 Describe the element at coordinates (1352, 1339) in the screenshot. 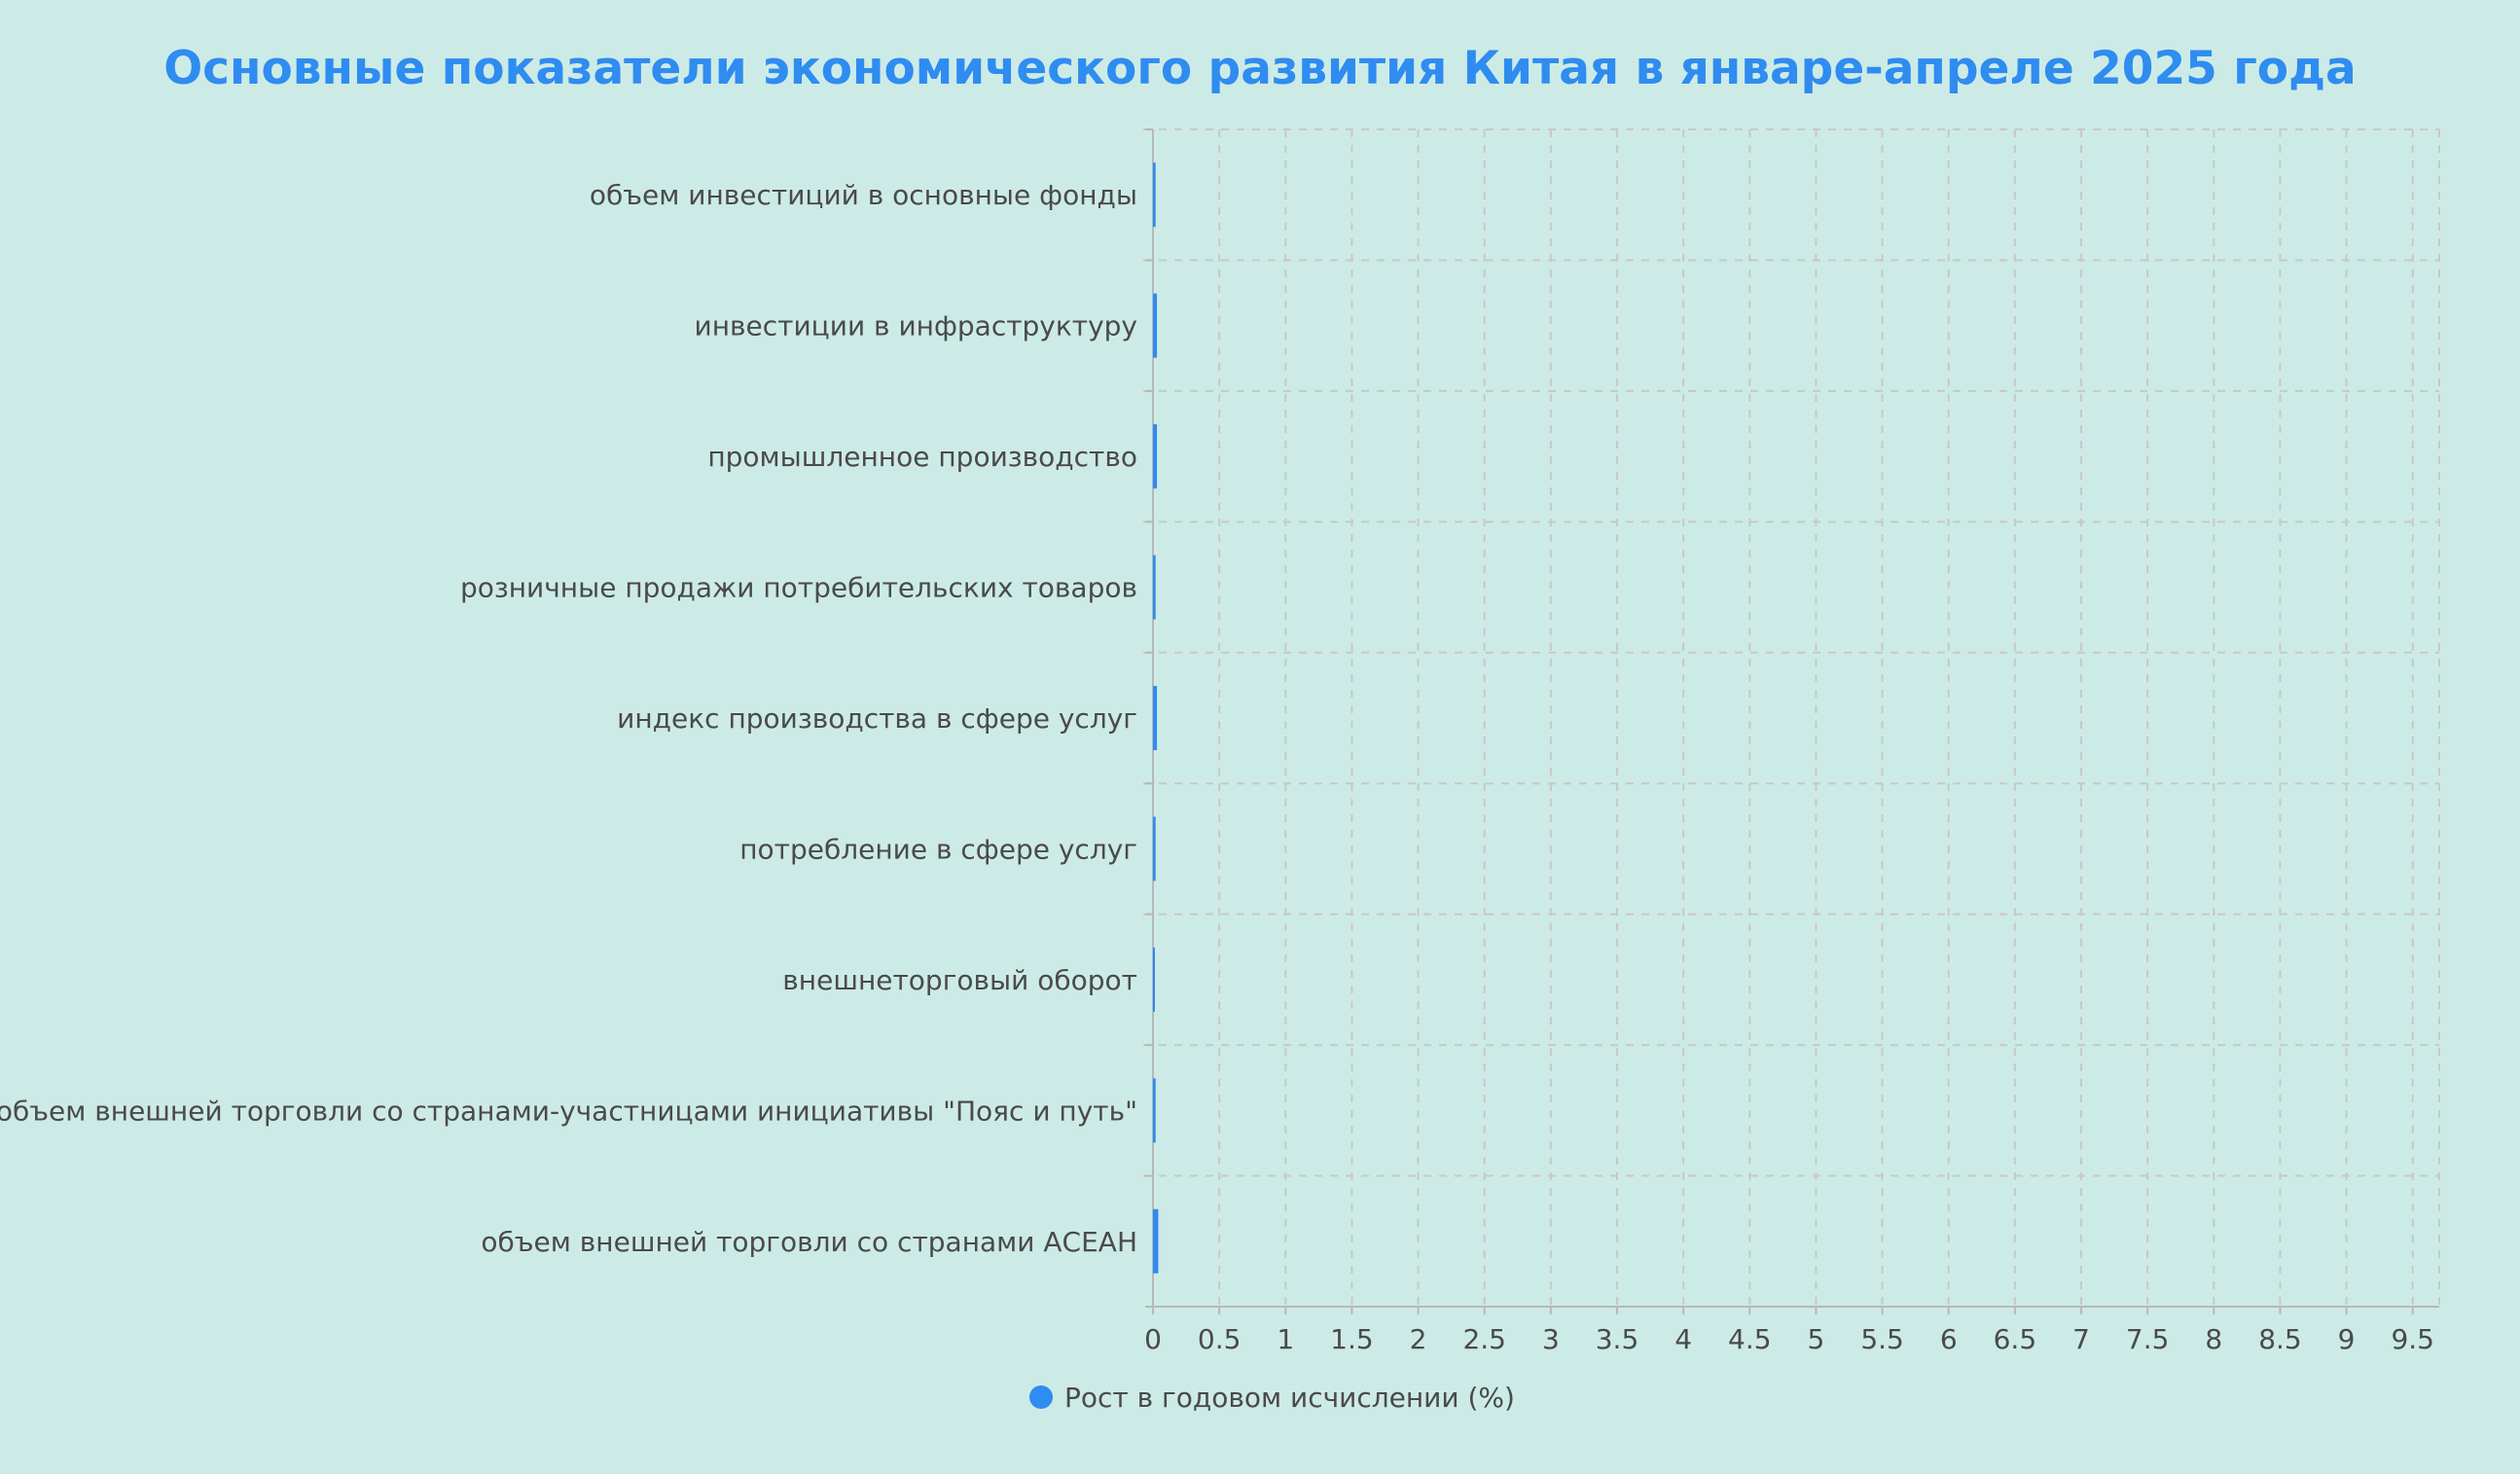

I see `x-tick-label: 1.5` at that location.